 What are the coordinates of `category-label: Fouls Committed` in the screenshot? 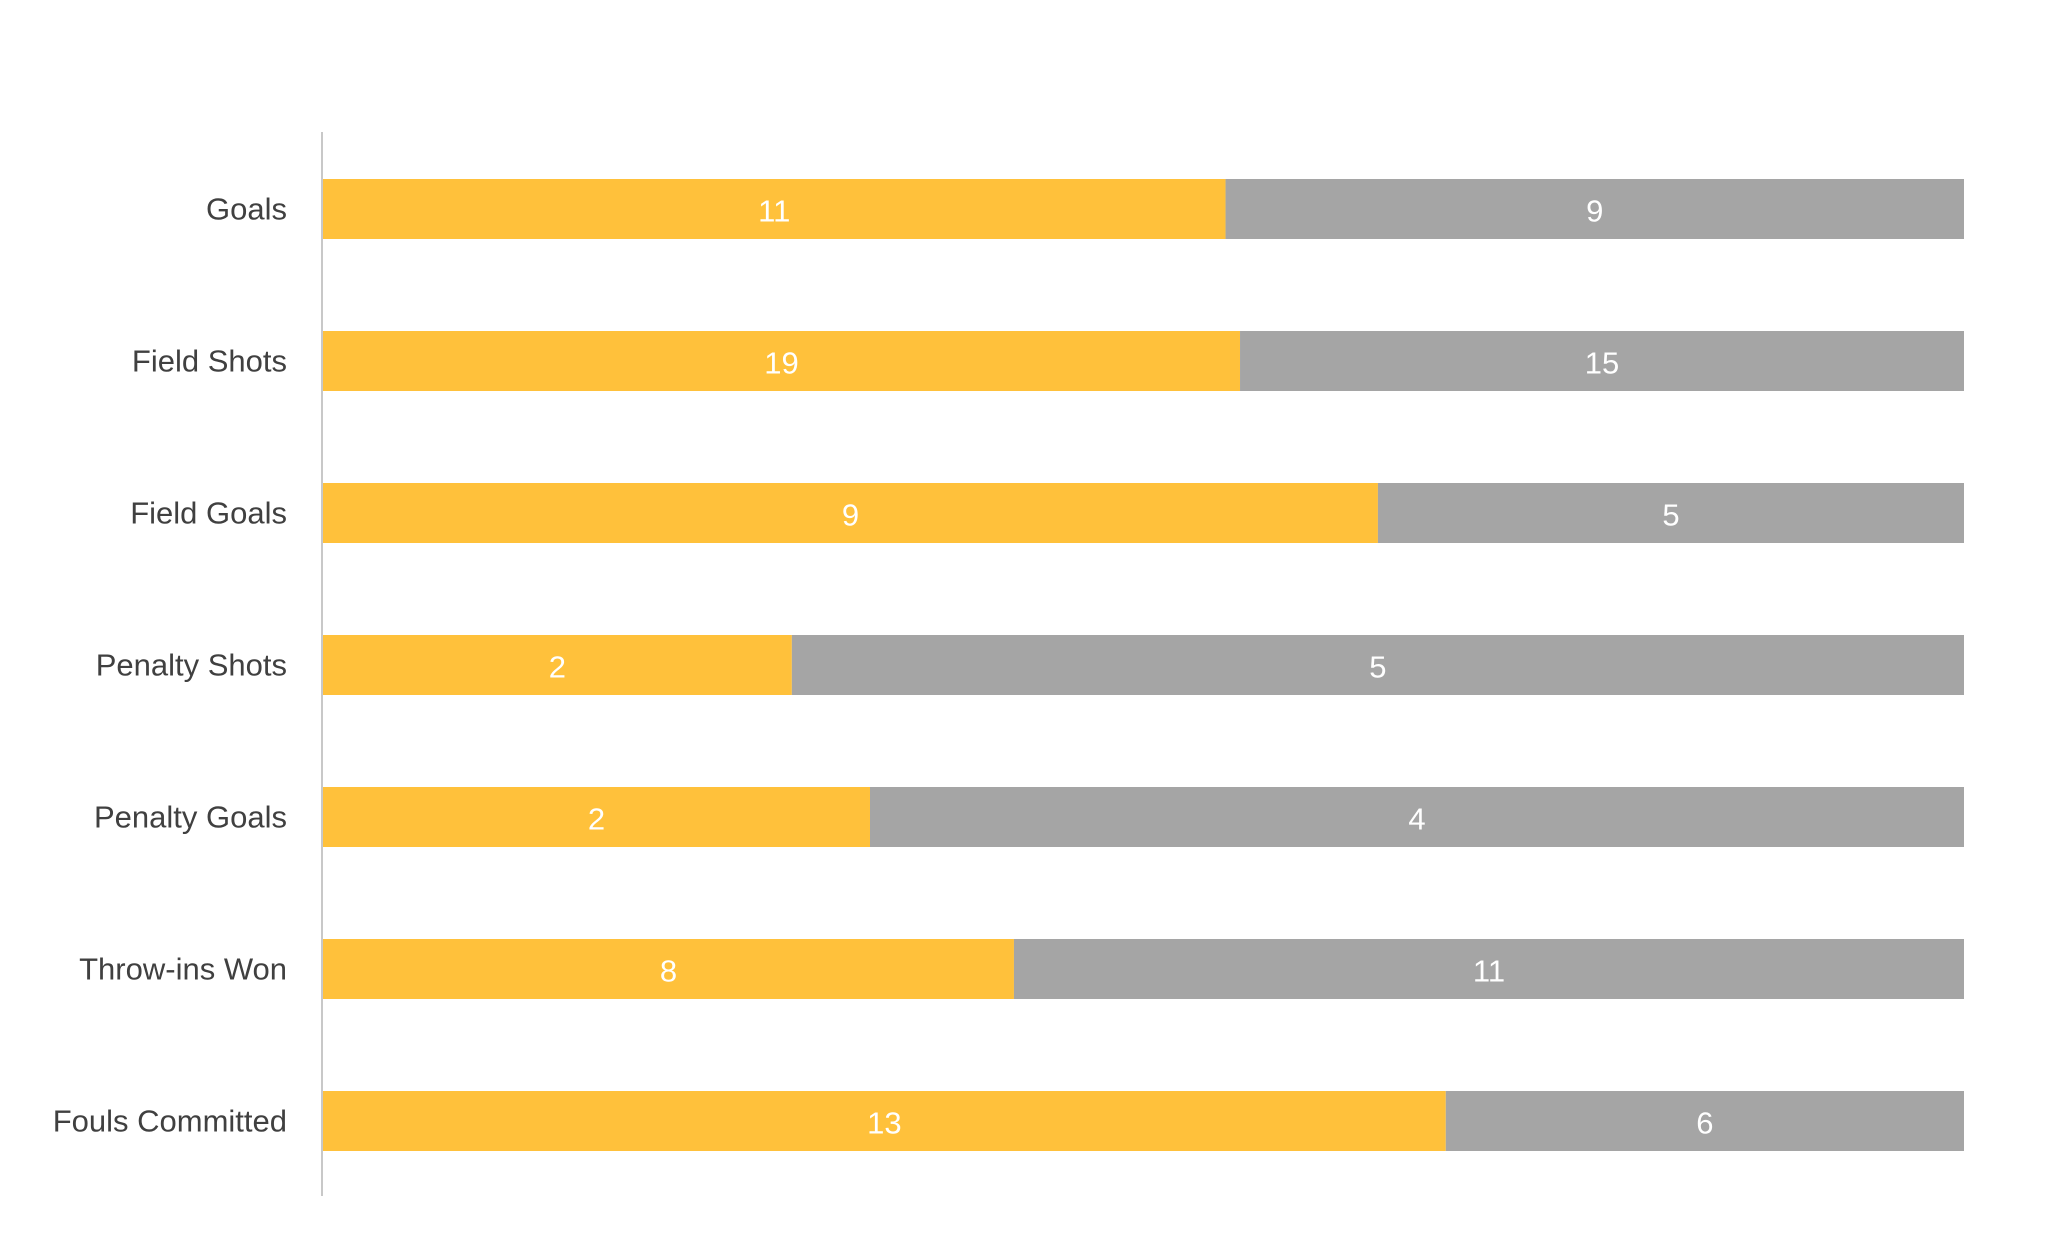 It's located at (170, 1121).